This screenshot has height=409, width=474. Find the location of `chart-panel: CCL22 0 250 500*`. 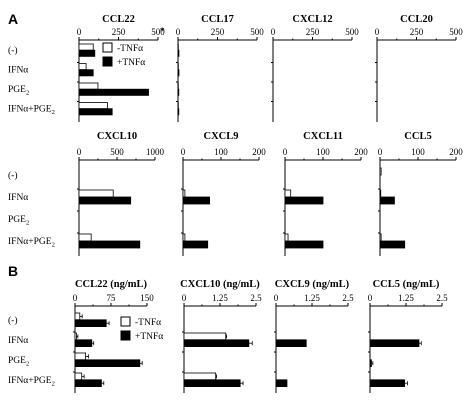

chart-panel: CCL22 0 250 500* is located at coordinates (121, 68).